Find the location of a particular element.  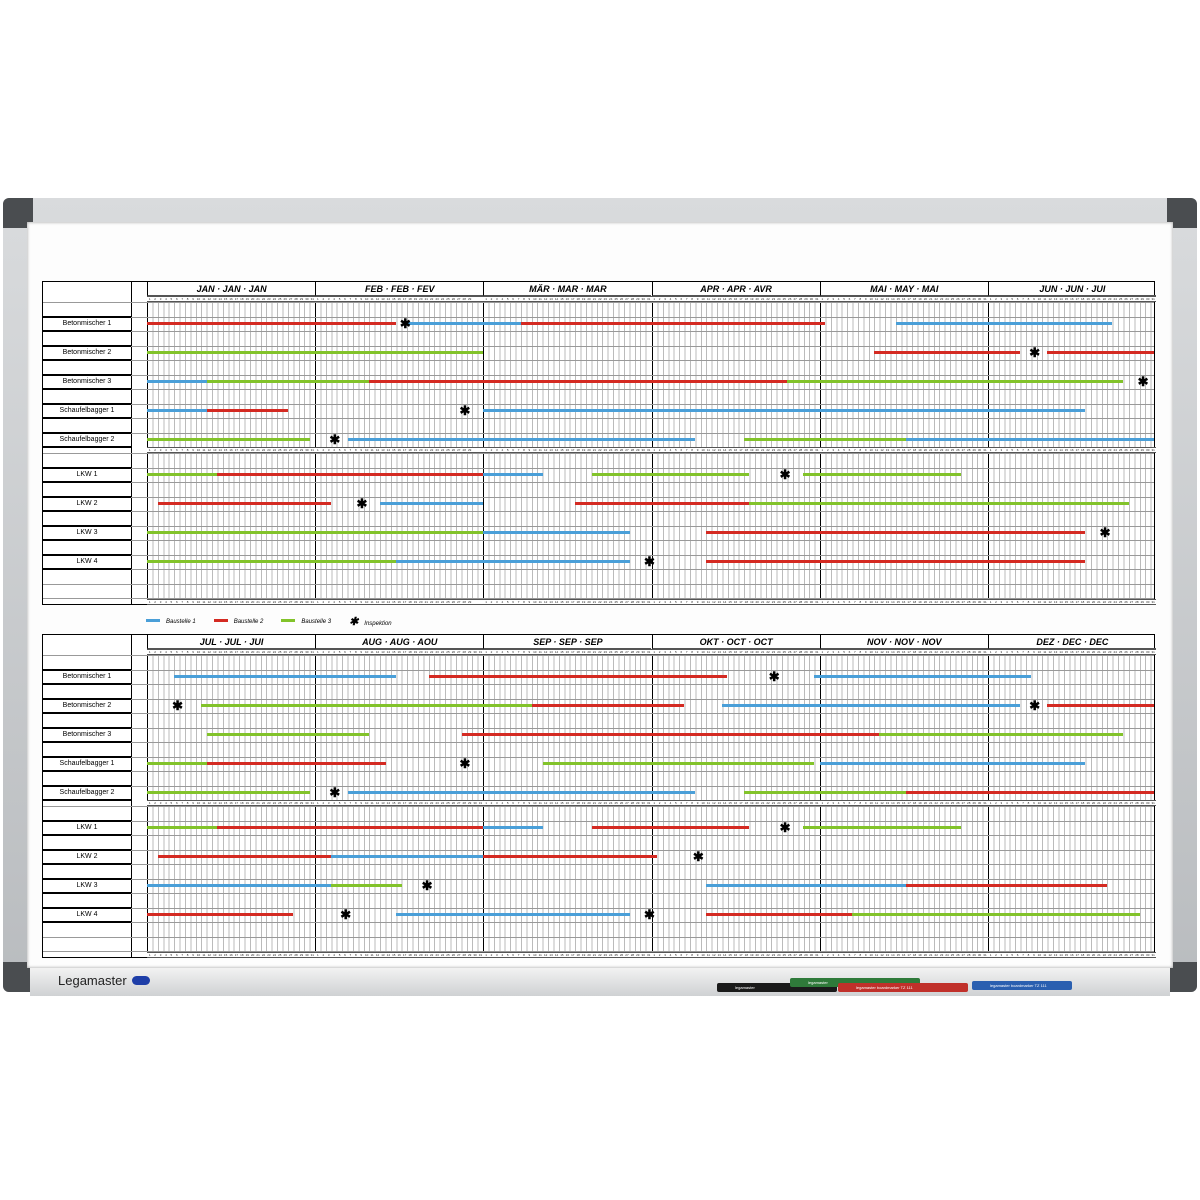

resource-label: LKW 4 is located at coordinates (87, 914).